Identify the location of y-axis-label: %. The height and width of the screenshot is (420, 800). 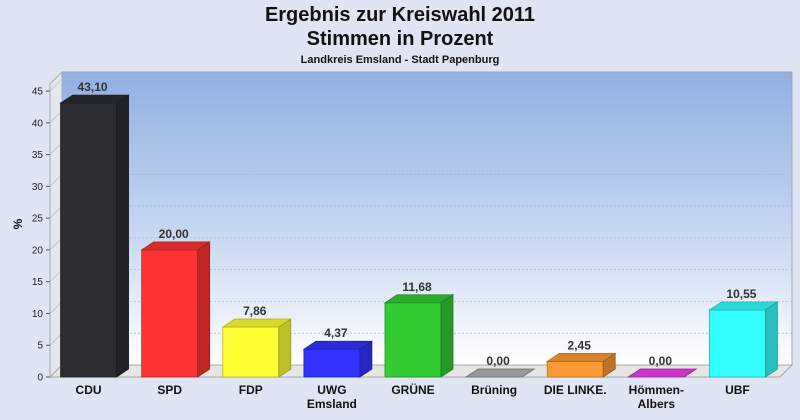
(18, 223).